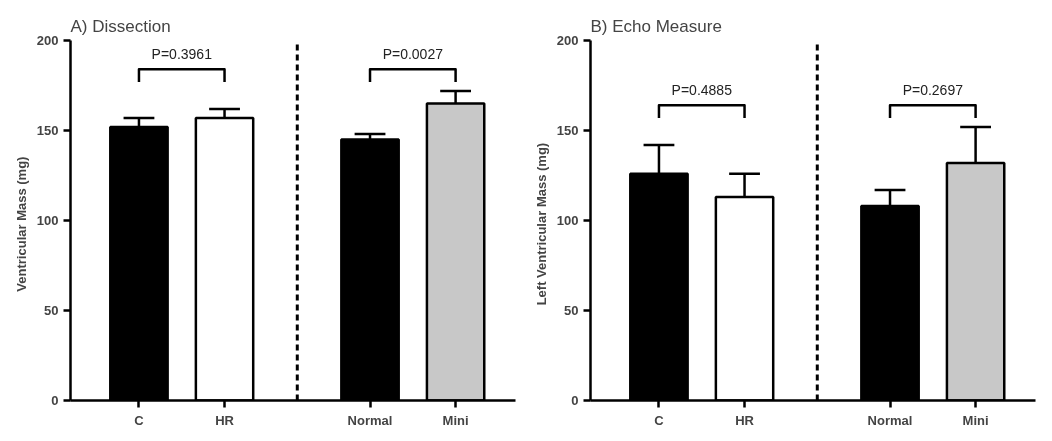 This screenshot has width=1052, height=441. Describe the element at coordinates (933, 90) in the screenshot. I see `annotation: P=0.2697` at that location.